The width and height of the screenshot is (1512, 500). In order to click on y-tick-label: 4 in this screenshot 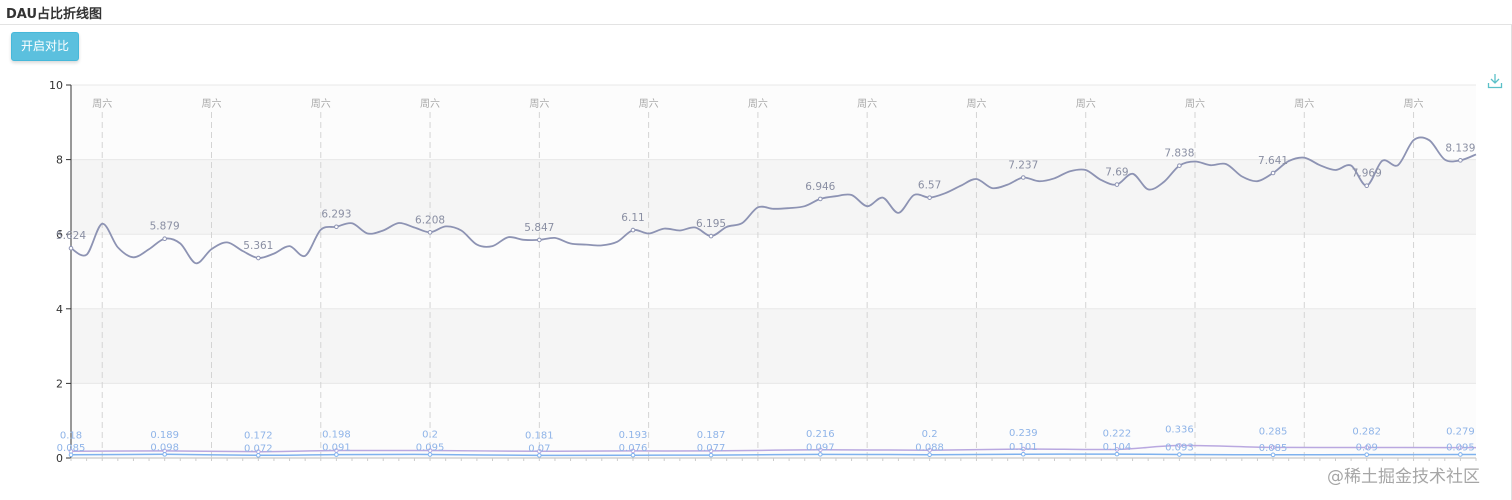, I will do `click(59, 309)`.